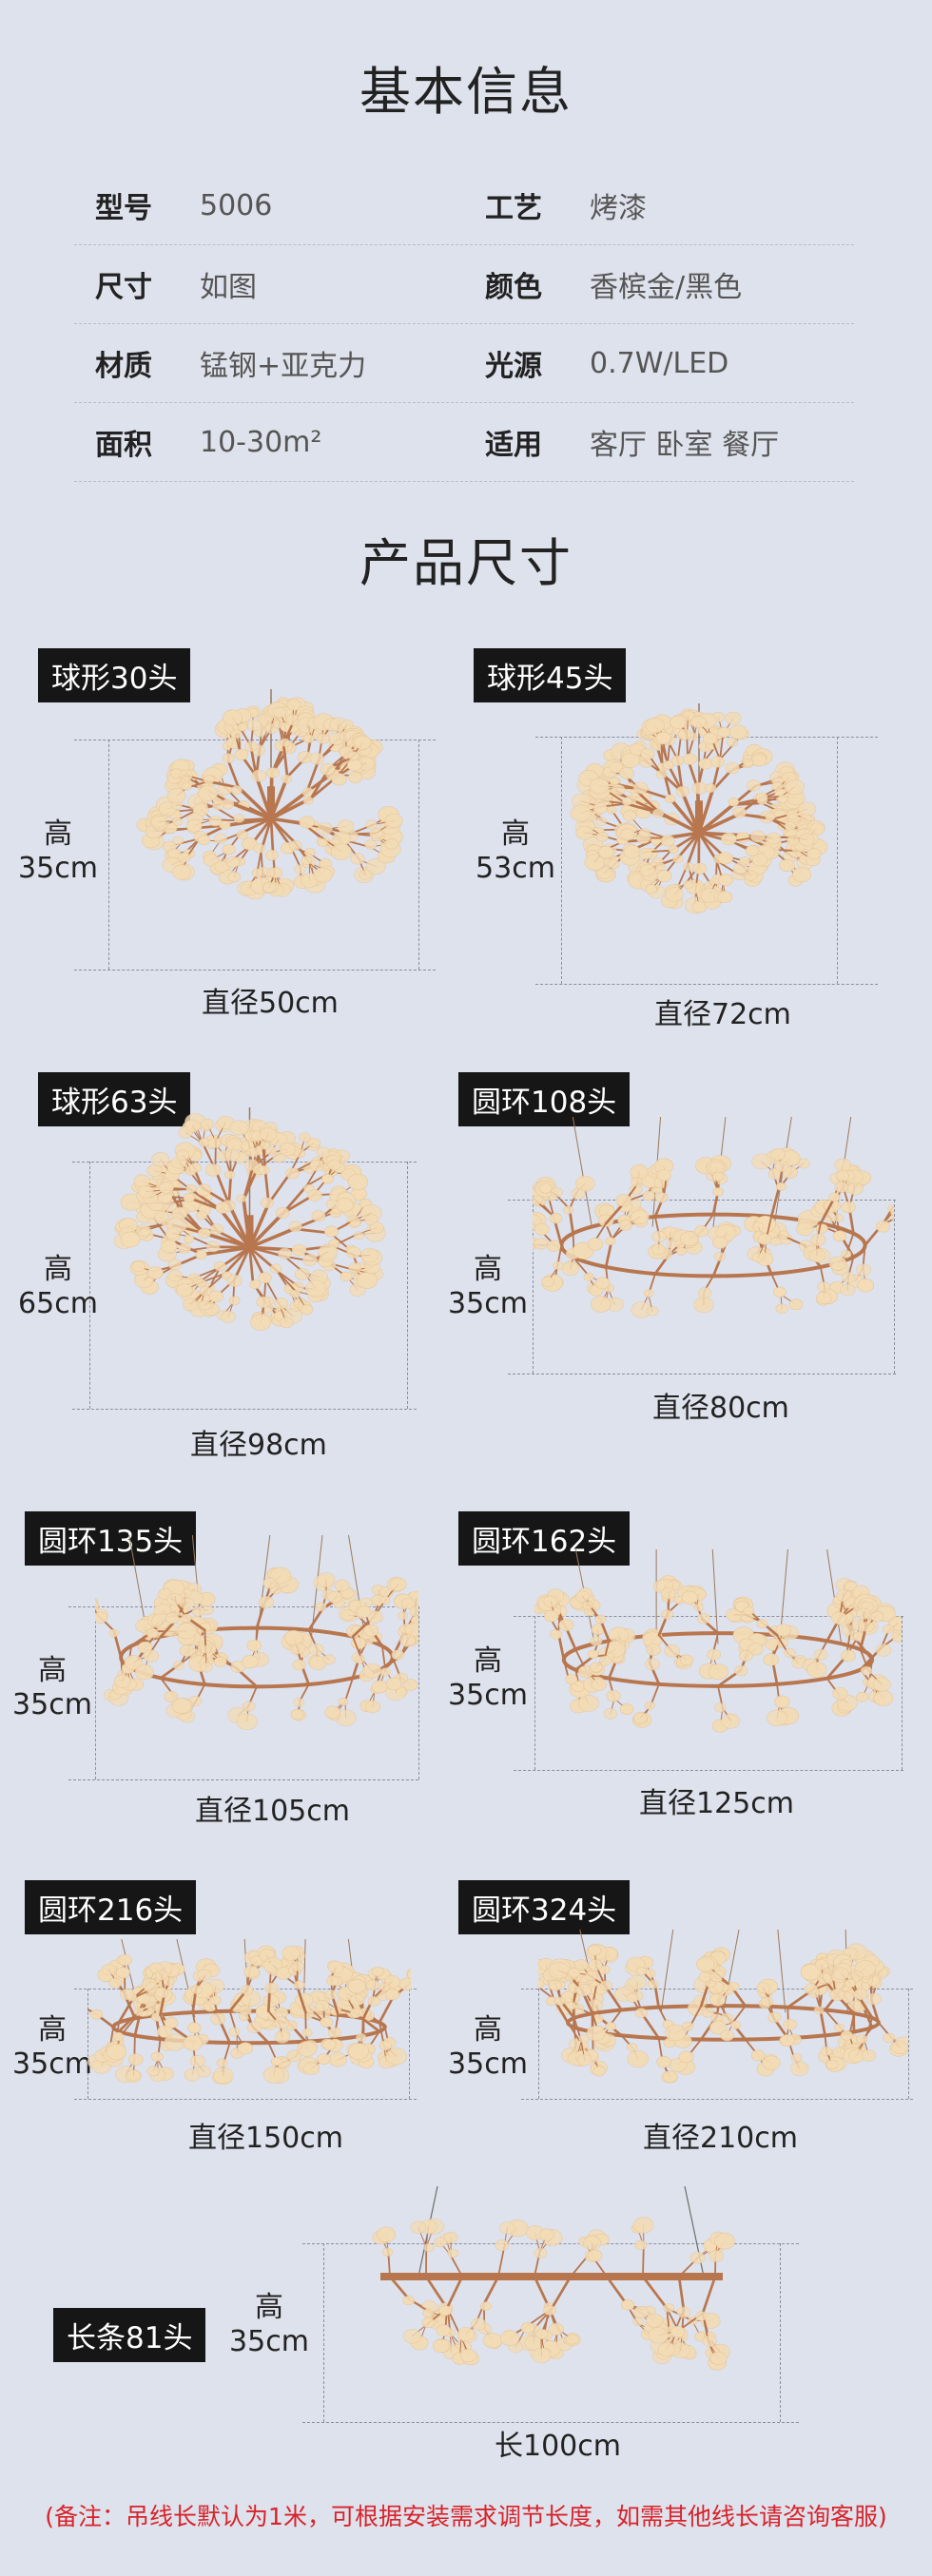 Image resolution: width=932 pixels, height=2576 pixels. What do you see at coordinates (114, 675) in the screenshot?
I see `product-tag: 球形30头` at bounding box center [114, 675].